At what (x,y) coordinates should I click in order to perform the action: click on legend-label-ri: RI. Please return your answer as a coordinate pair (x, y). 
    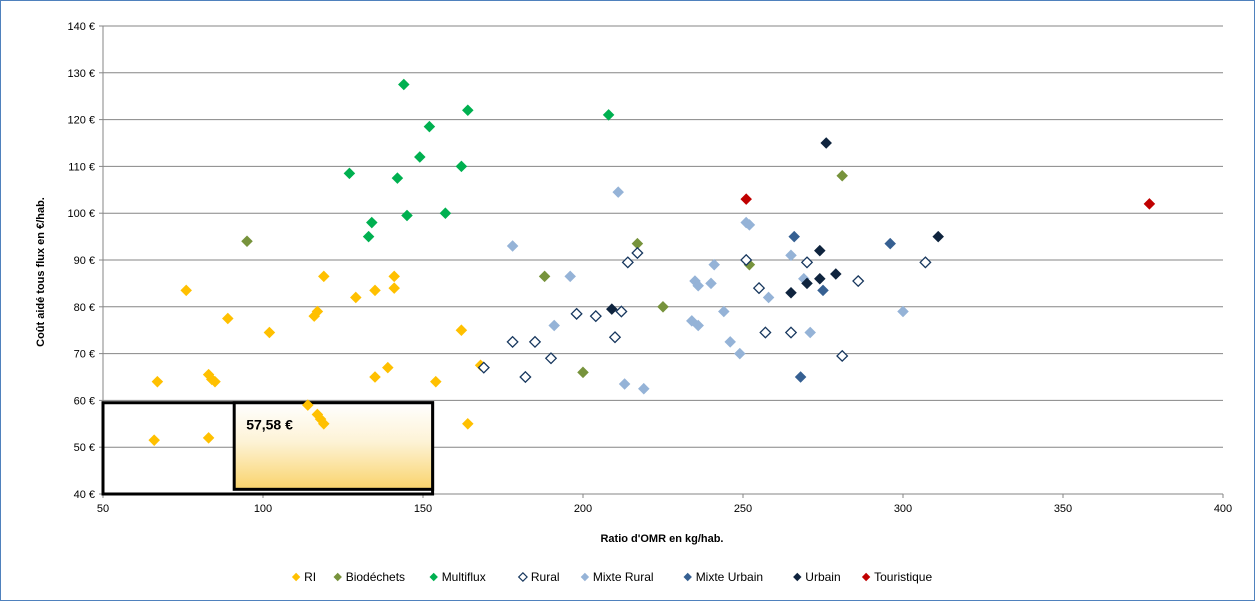
    Looking at the image, I should click on (310, 577).